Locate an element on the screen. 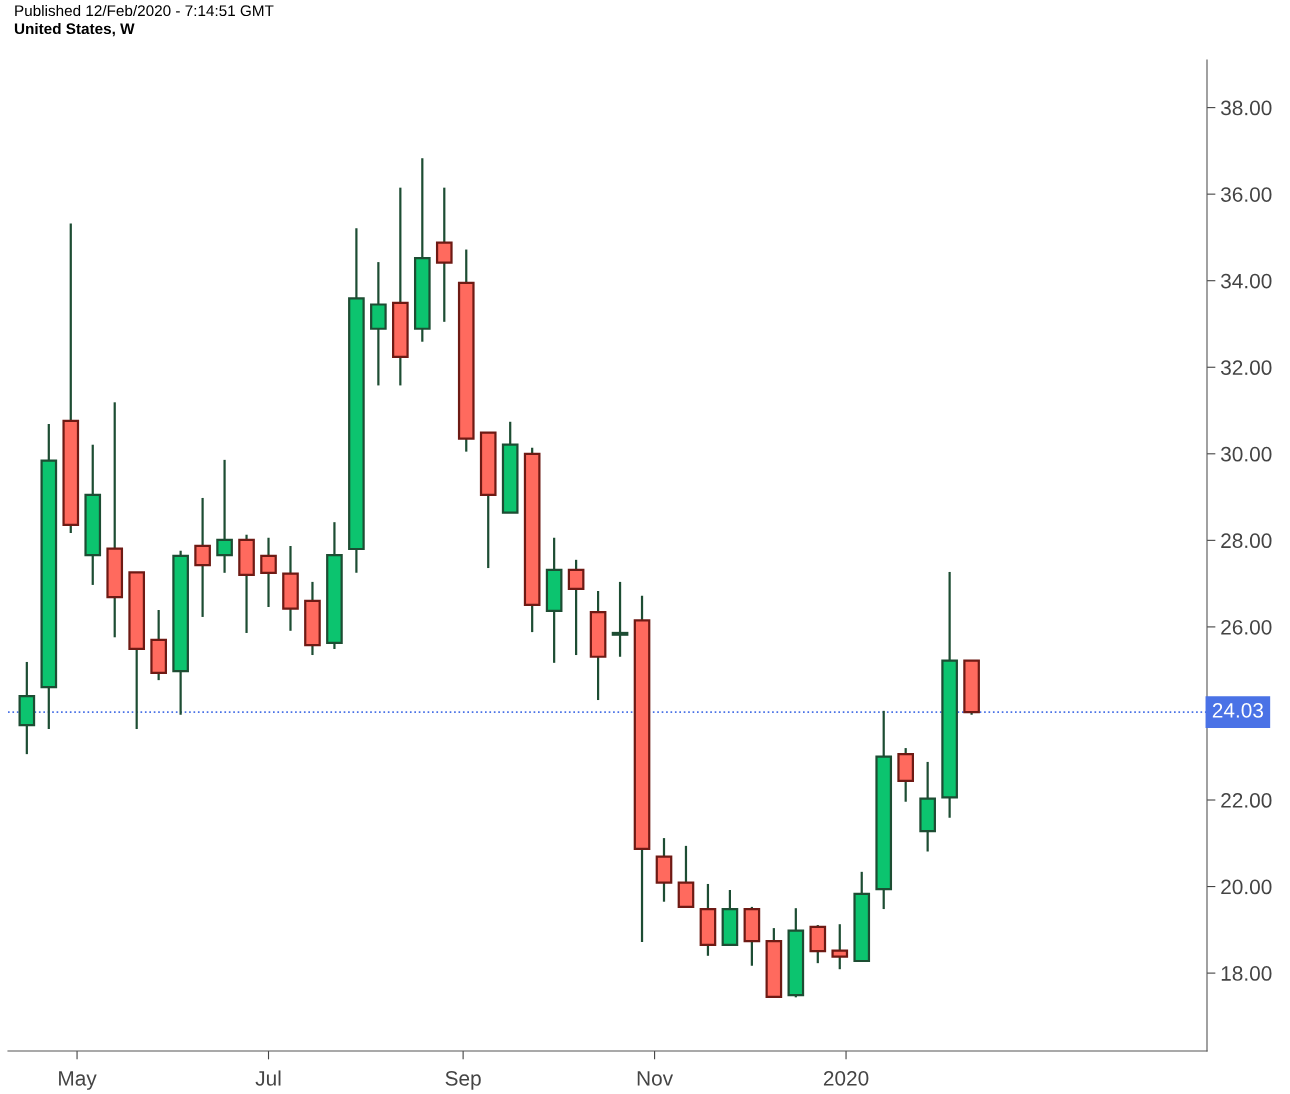 The width and height of the screenshot is (1290, 1094). y-tick-label: 34.00 is located at coordinates (1246, 281).